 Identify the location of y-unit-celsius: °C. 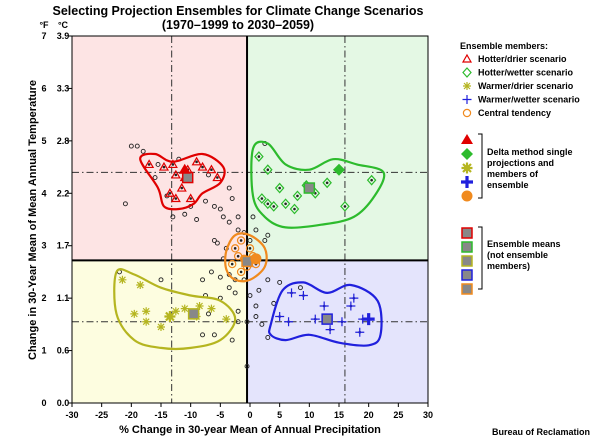
(63, 25).